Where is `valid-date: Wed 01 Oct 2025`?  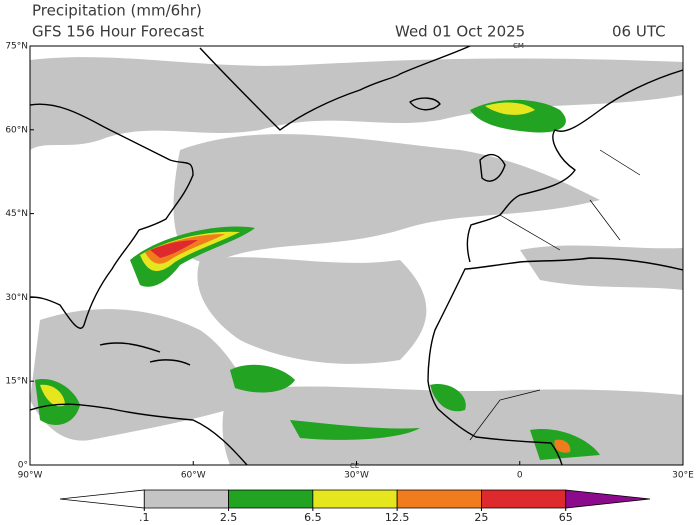
valid-date: Wed 01 Oct 2025 is located at coordinates (460, 32).